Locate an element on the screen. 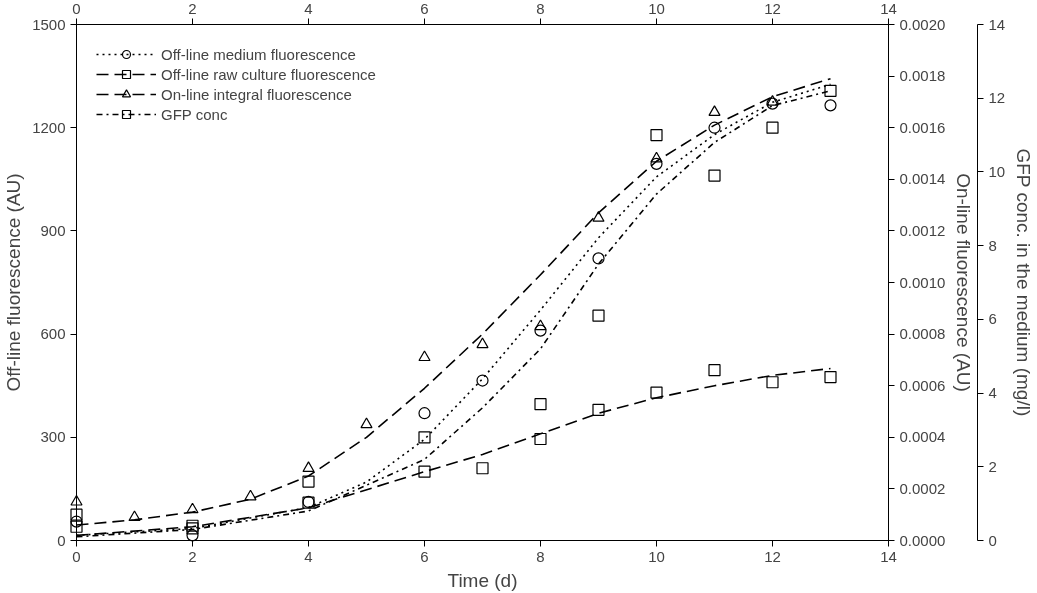 The height and width of the screenshot is (593, 1037). y3-tick-label: 6 is located at coordinates (992, 319).